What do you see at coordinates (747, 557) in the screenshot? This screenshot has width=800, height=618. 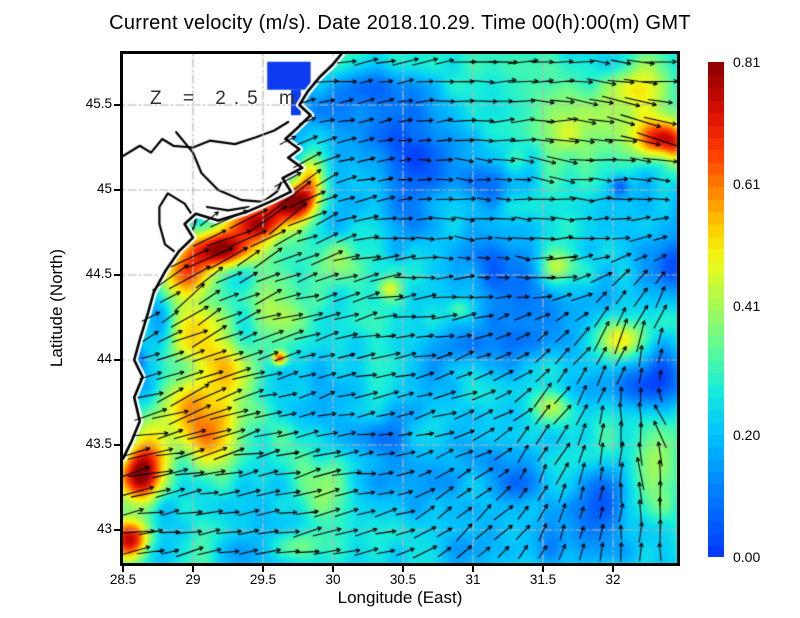 I see `colorbar-tick-label: 0.00` at bounding box center [747, 557].